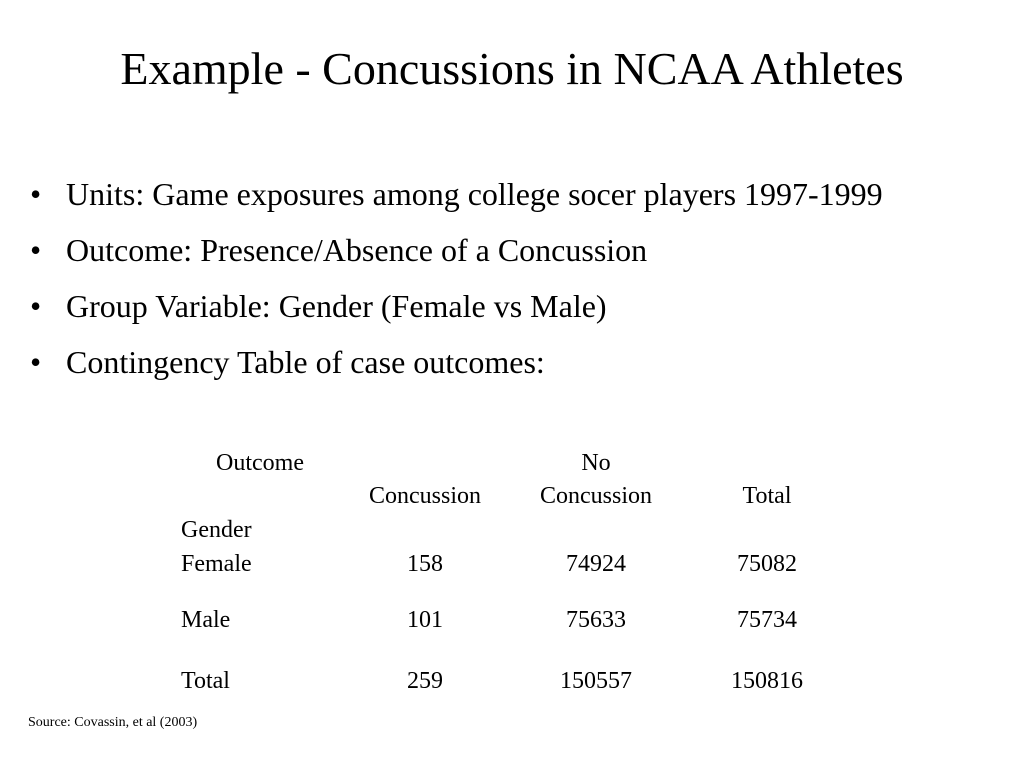 The width and height of the screenshot is (1024, 768). What do you see at coordinates (425, 620) in the screenshot?
I see `cell-male-concussion: 101` at bounding box center [425, 620].